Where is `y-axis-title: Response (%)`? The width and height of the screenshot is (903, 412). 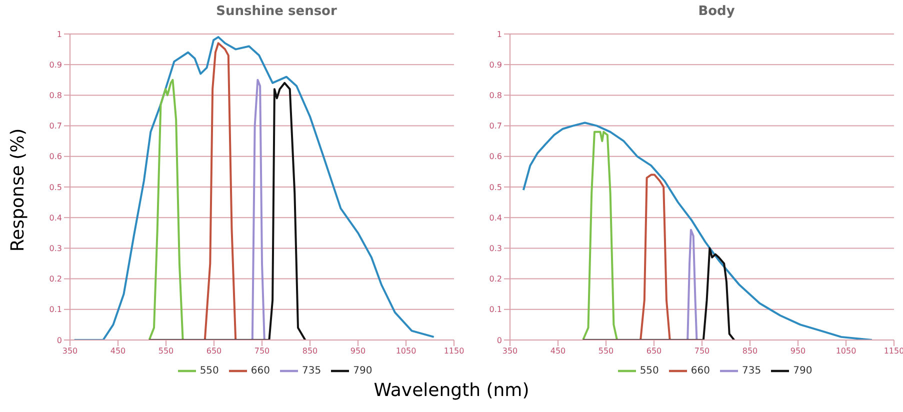 y-axis-title: Response (%) is located at coordinates (18, 190).